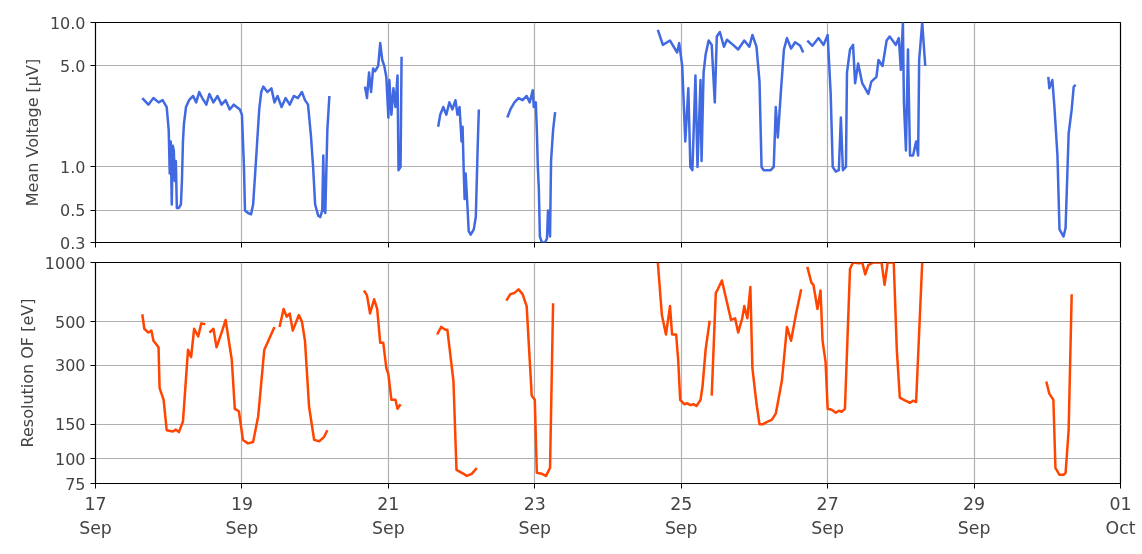 The height and width of the screenshot is (554, 1142). I want to click on y-tick-label: 10.0, so click(67, 23).